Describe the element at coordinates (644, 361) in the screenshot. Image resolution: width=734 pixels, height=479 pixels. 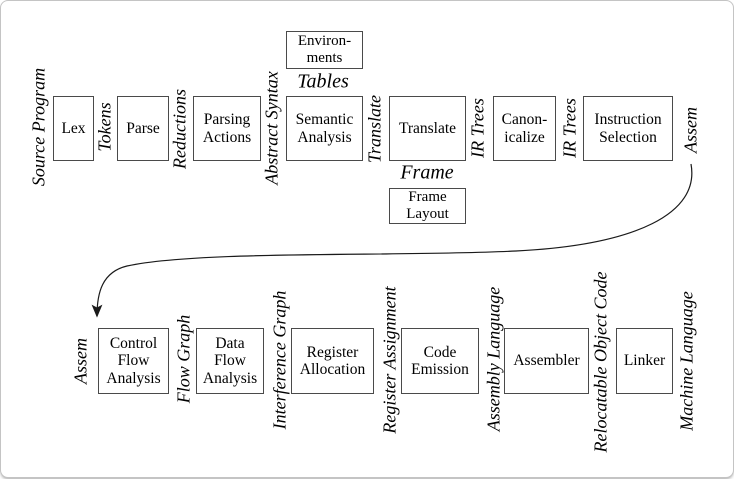
I see `phase-box-linker: Linker` at that location.